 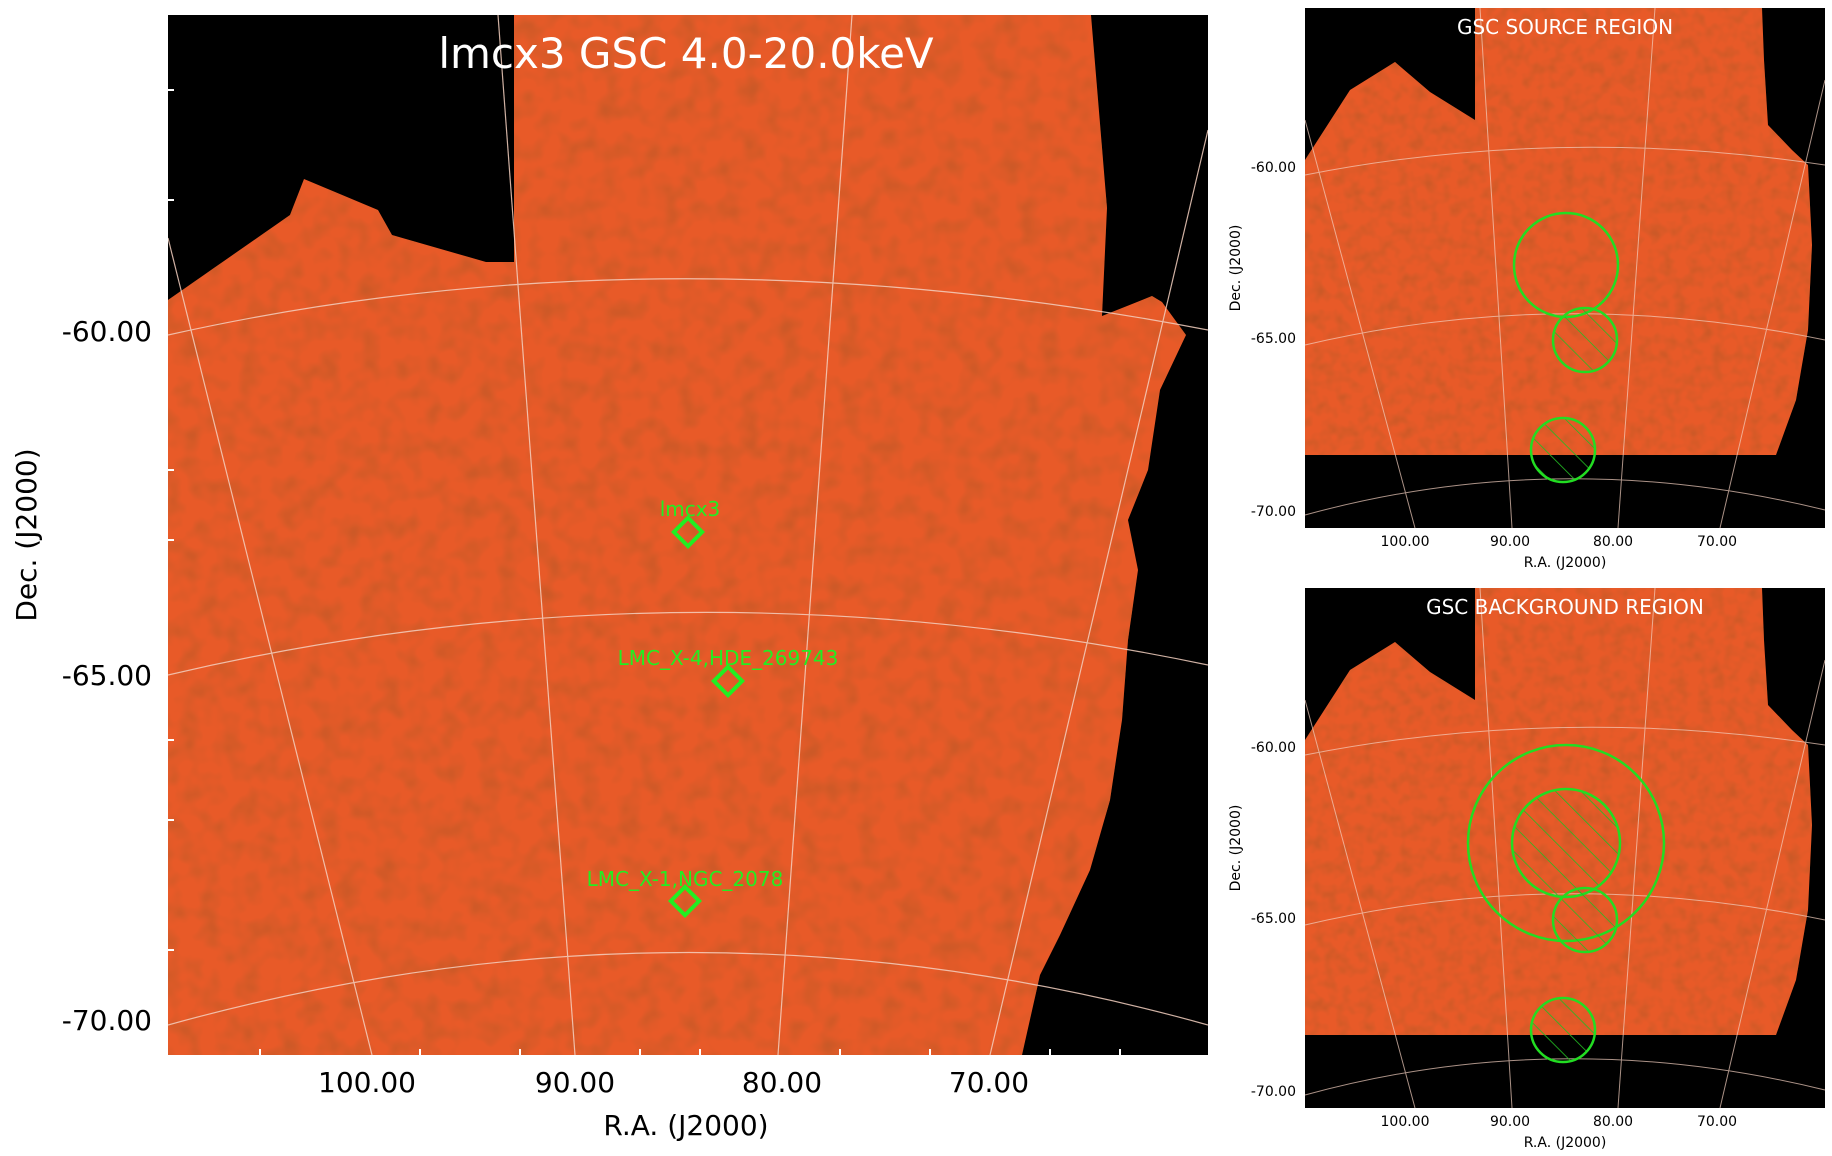 What do you see at coordinates (989, 1082) in the screenshot?
I see `main-x-tick-70: 70.00` at bounding box center [989, 1082].